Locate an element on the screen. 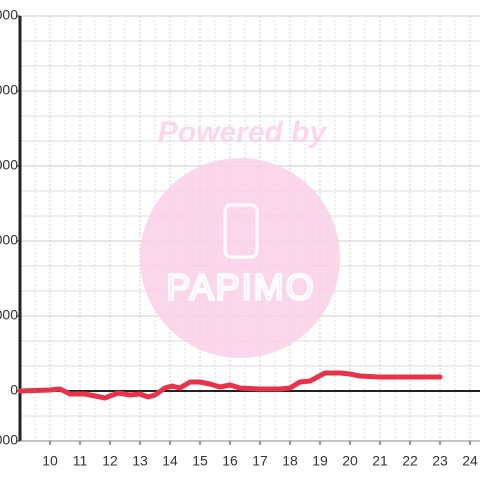 Image resolution: width=480 pixels, height=480 pixels. series-line is located at coordinates (230, 385).